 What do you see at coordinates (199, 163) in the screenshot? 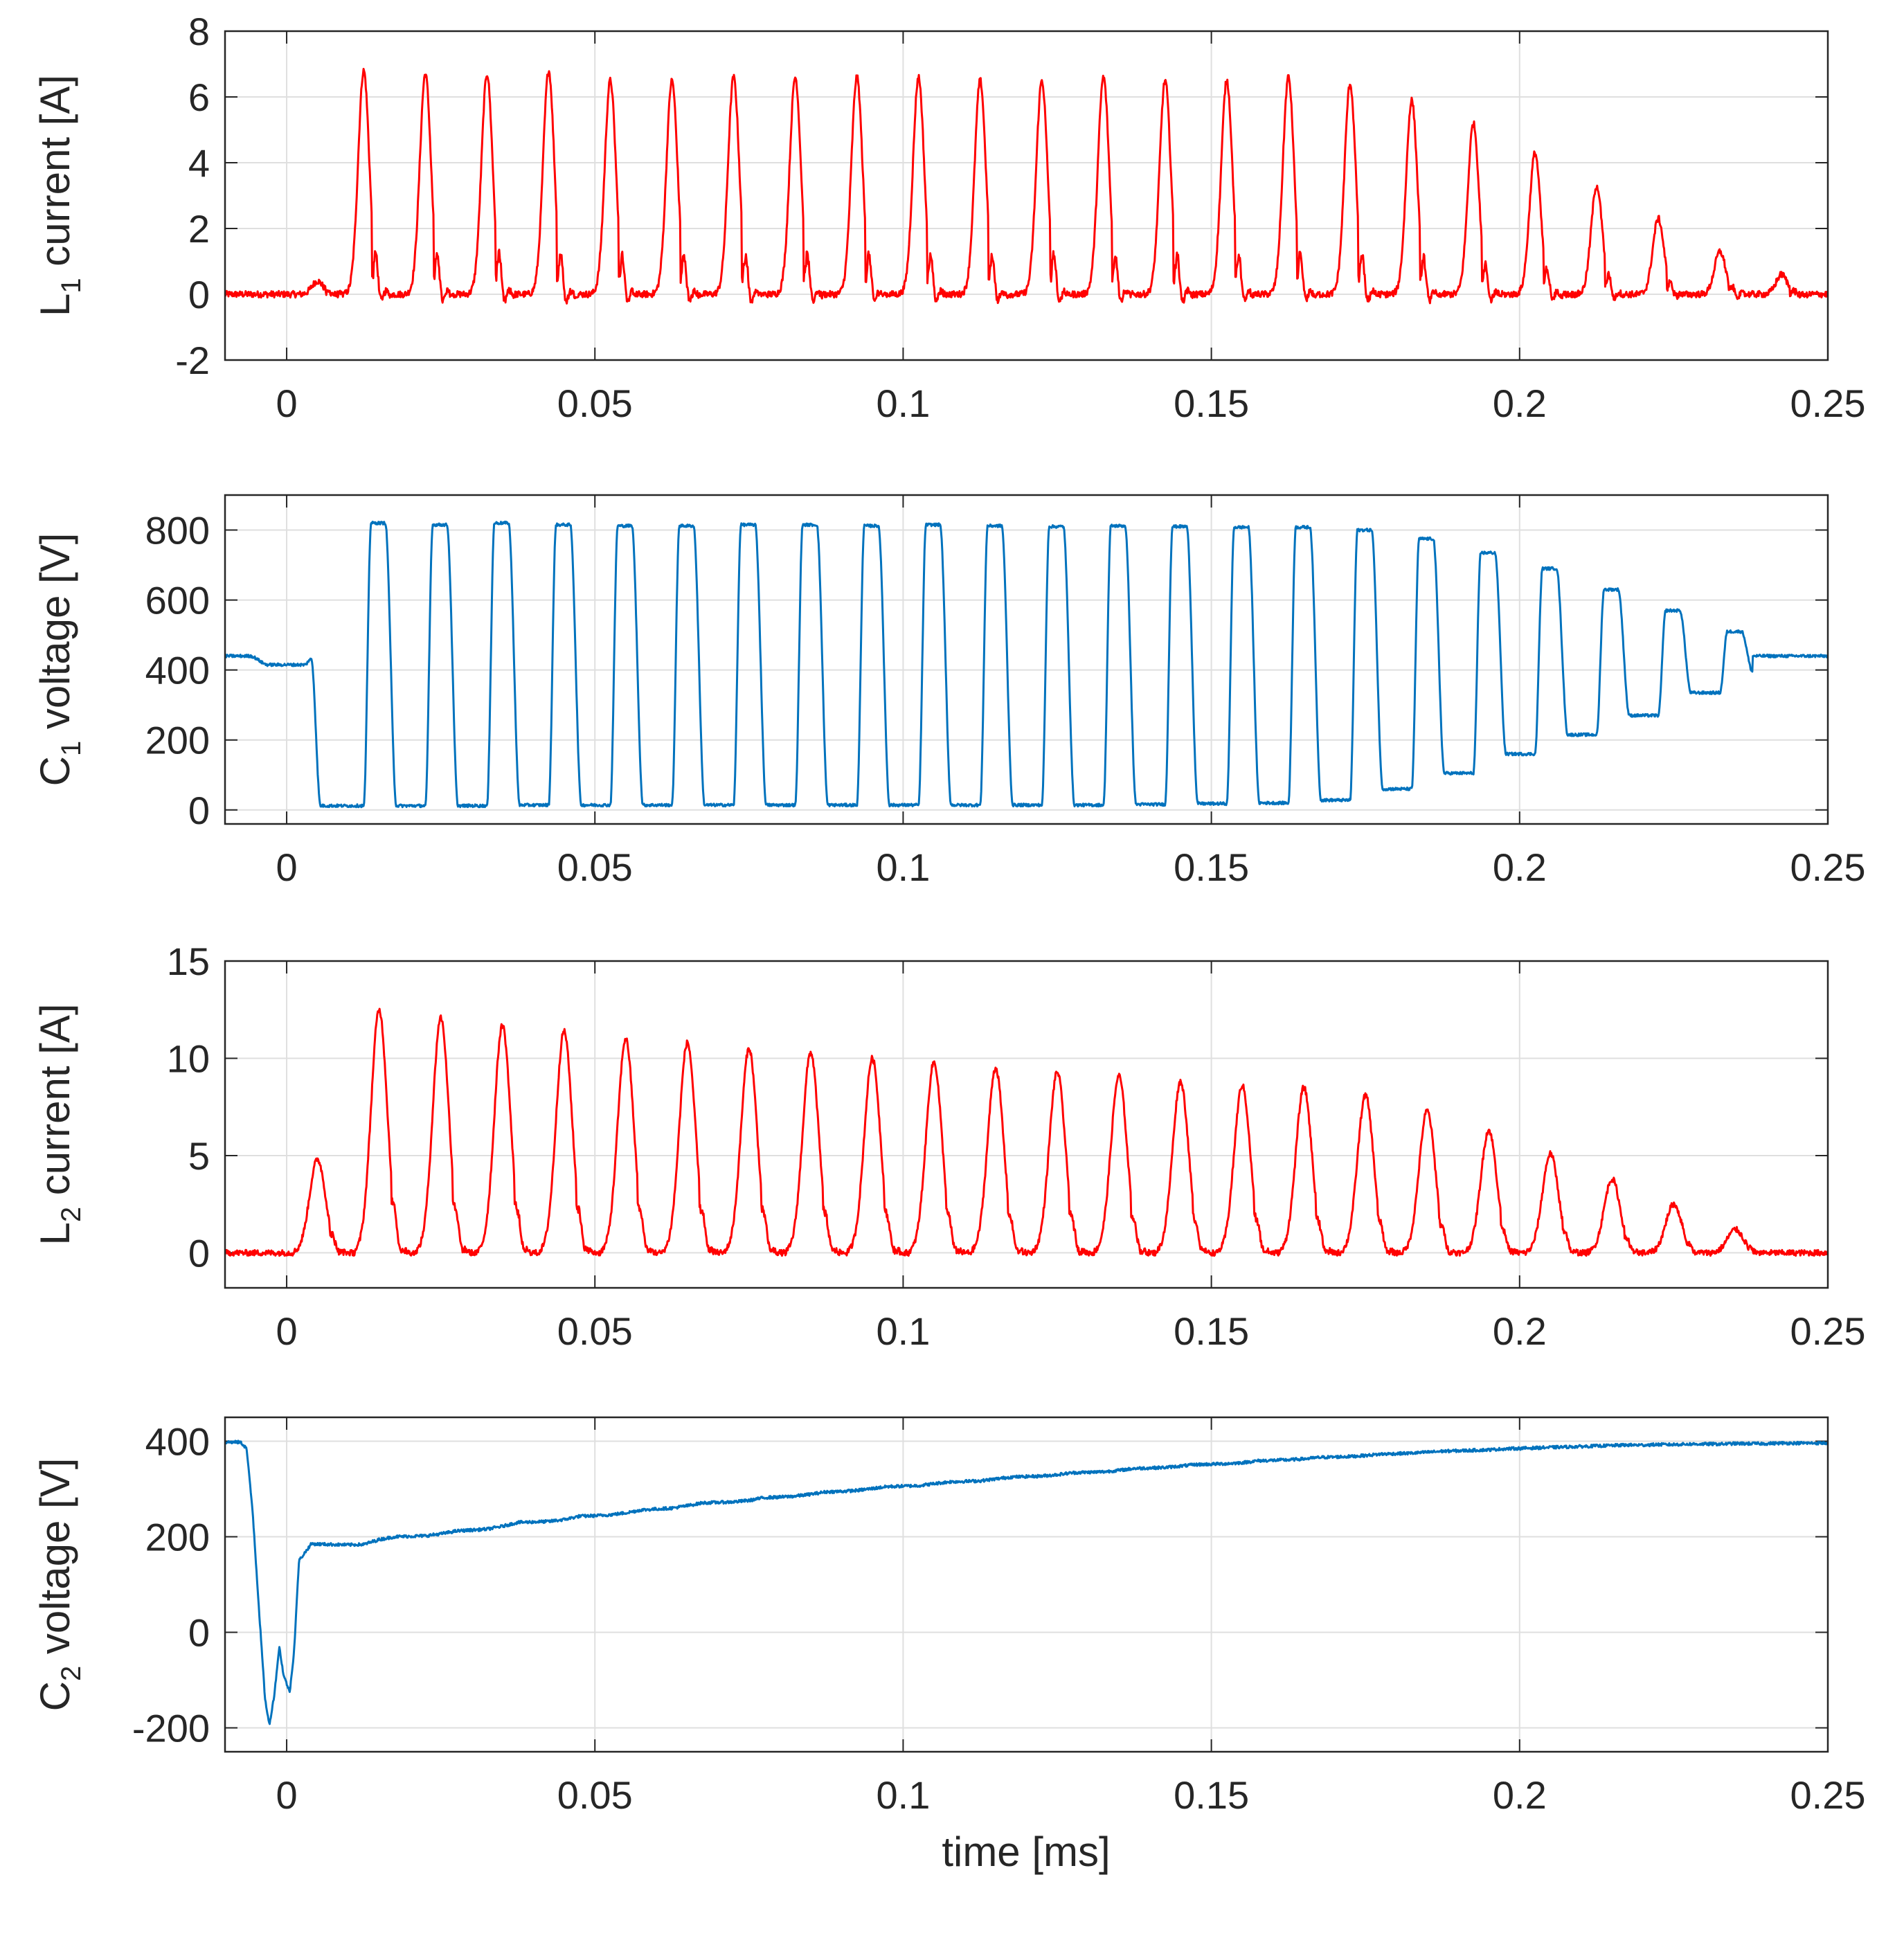
I see `y-tick-label: 4` at bounding box center [199, 163].